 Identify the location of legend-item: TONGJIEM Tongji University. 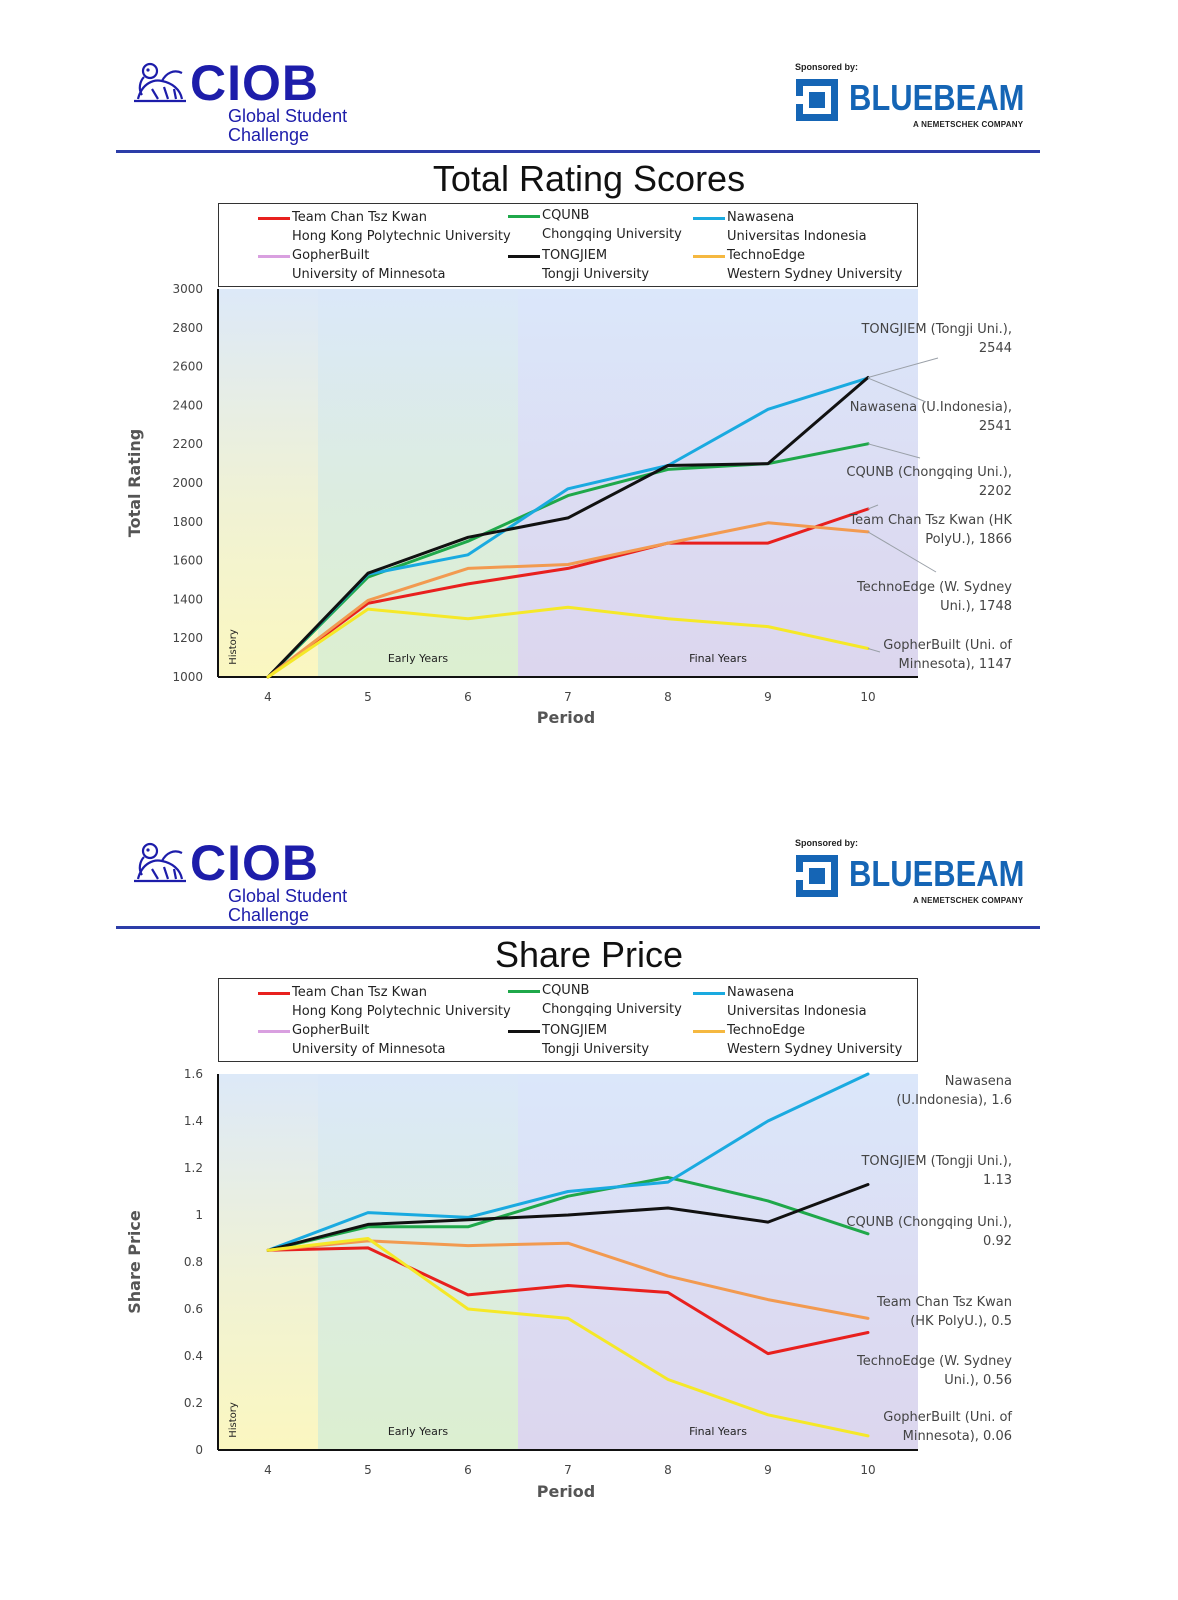
(578, 1040).